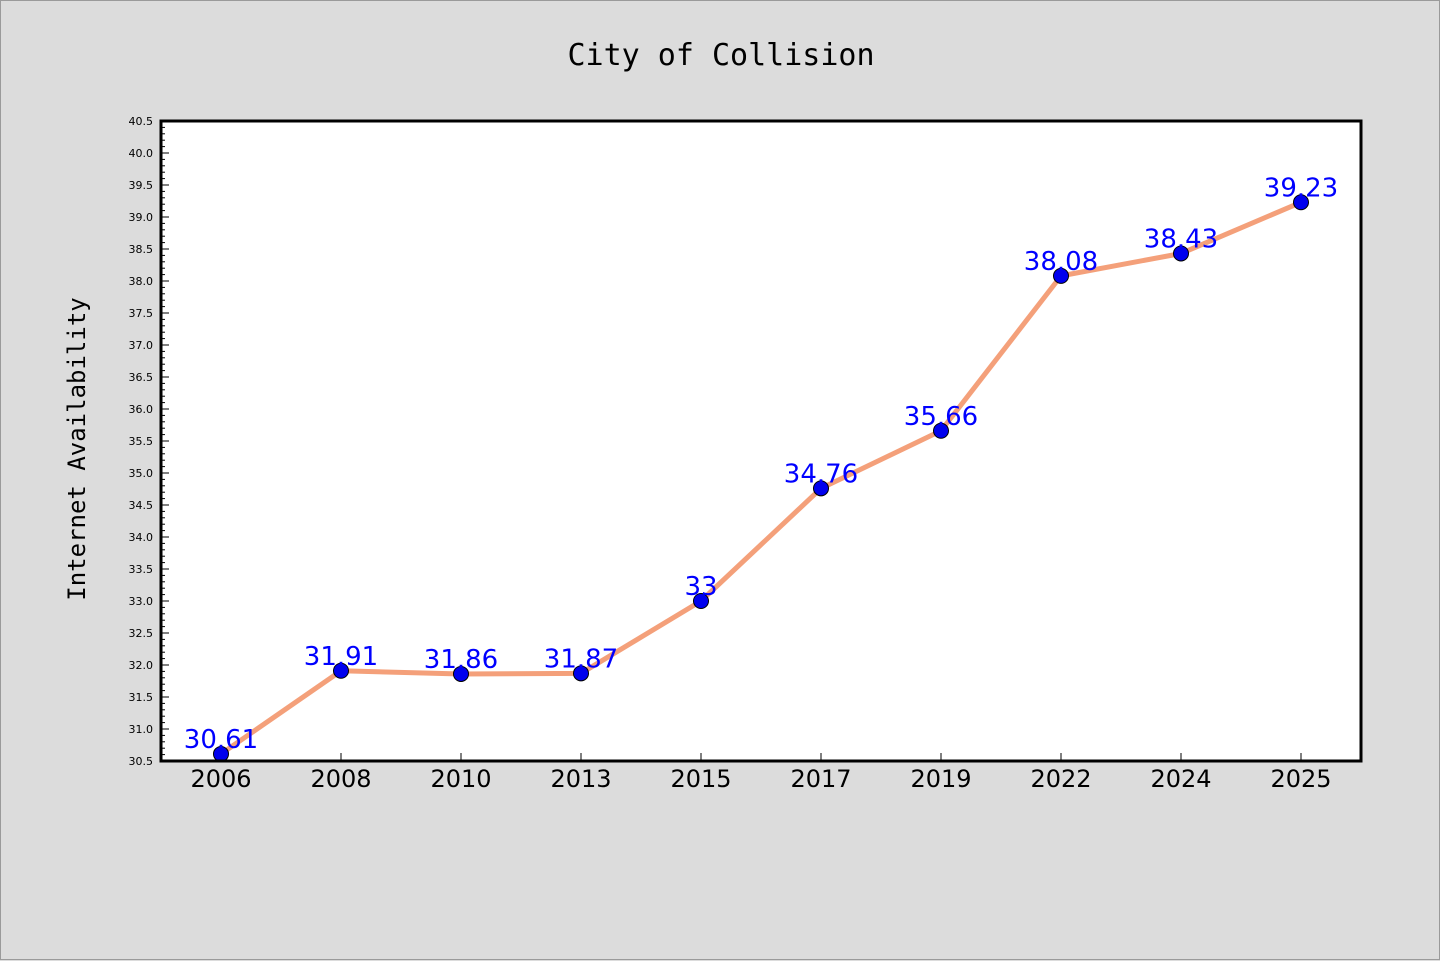 Image resolution: width=1440 pixels, height=961 pixels. Describe the element at coordinates (141, 697) in the screenshot. I see `y-tick-label: 31.5` at that location.